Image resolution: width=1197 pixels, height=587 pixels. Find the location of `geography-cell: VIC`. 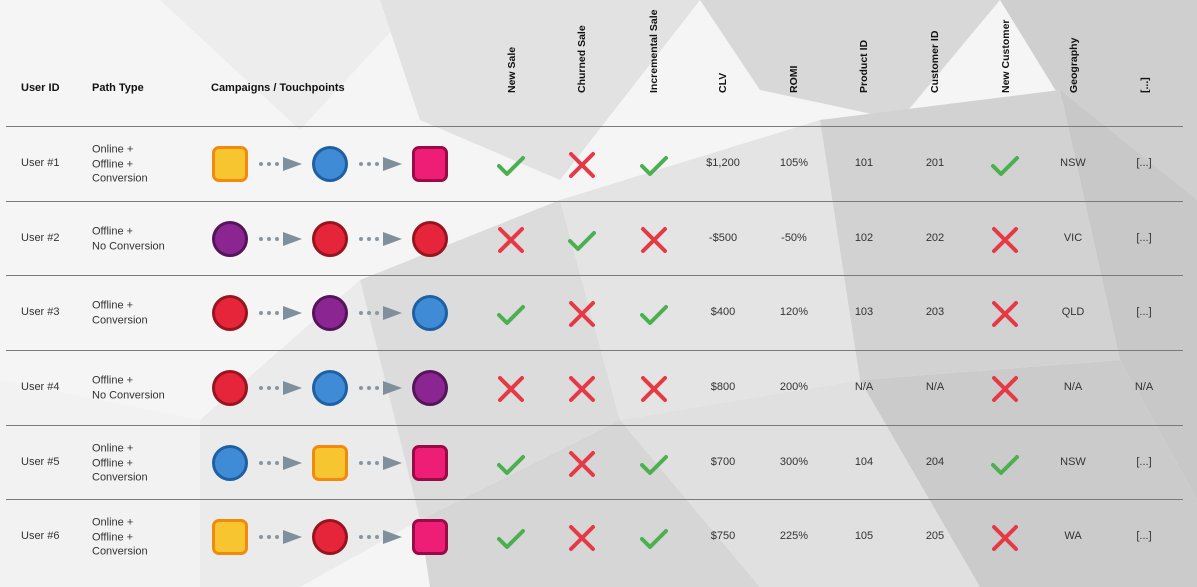

geography-cell: VIC is located at coordinates (1073, 238).